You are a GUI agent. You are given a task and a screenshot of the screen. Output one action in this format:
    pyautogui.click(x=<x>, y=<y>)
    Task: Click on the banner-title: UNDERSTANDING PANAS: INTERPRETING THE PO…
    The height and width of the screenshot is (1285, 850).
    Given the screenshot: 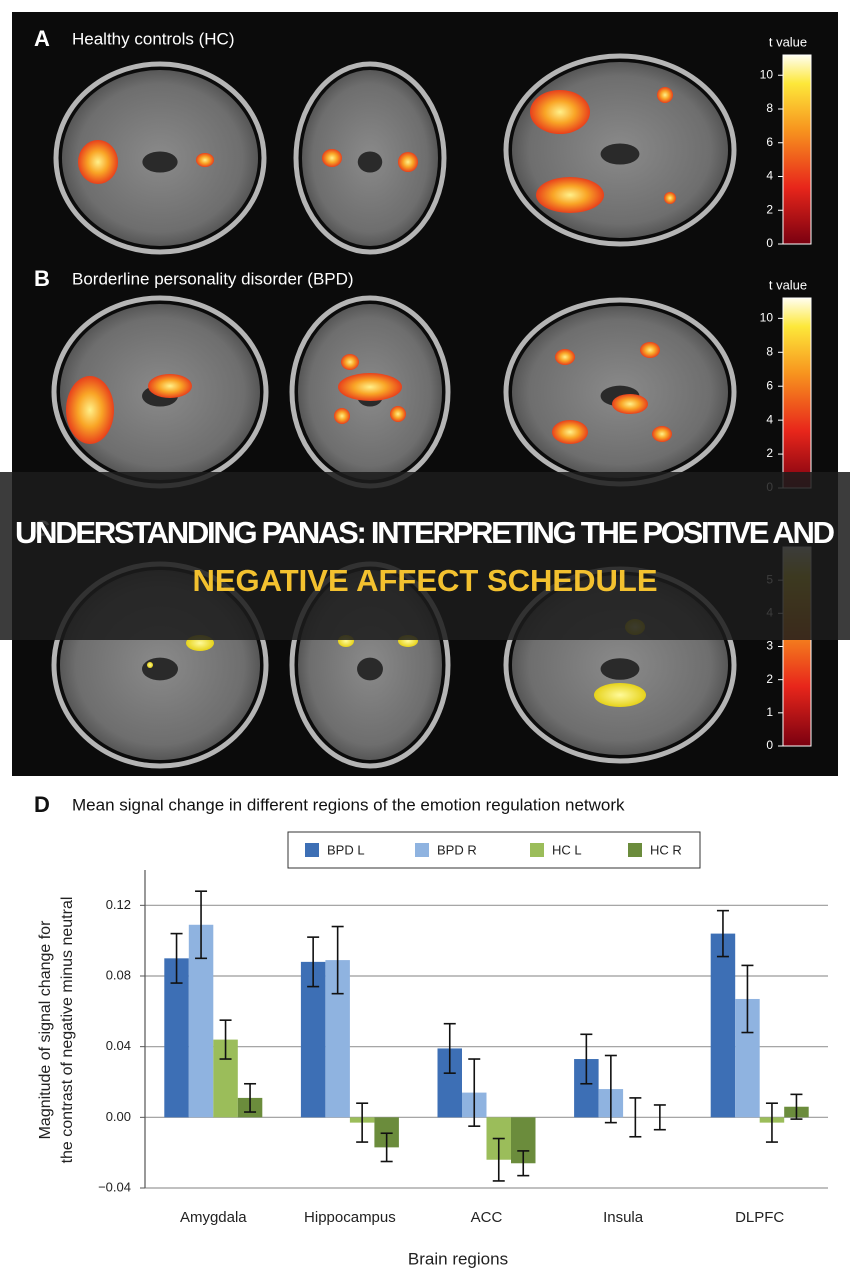 What is the action you would take?
    pyautogui.click(x=425, y=532)
    